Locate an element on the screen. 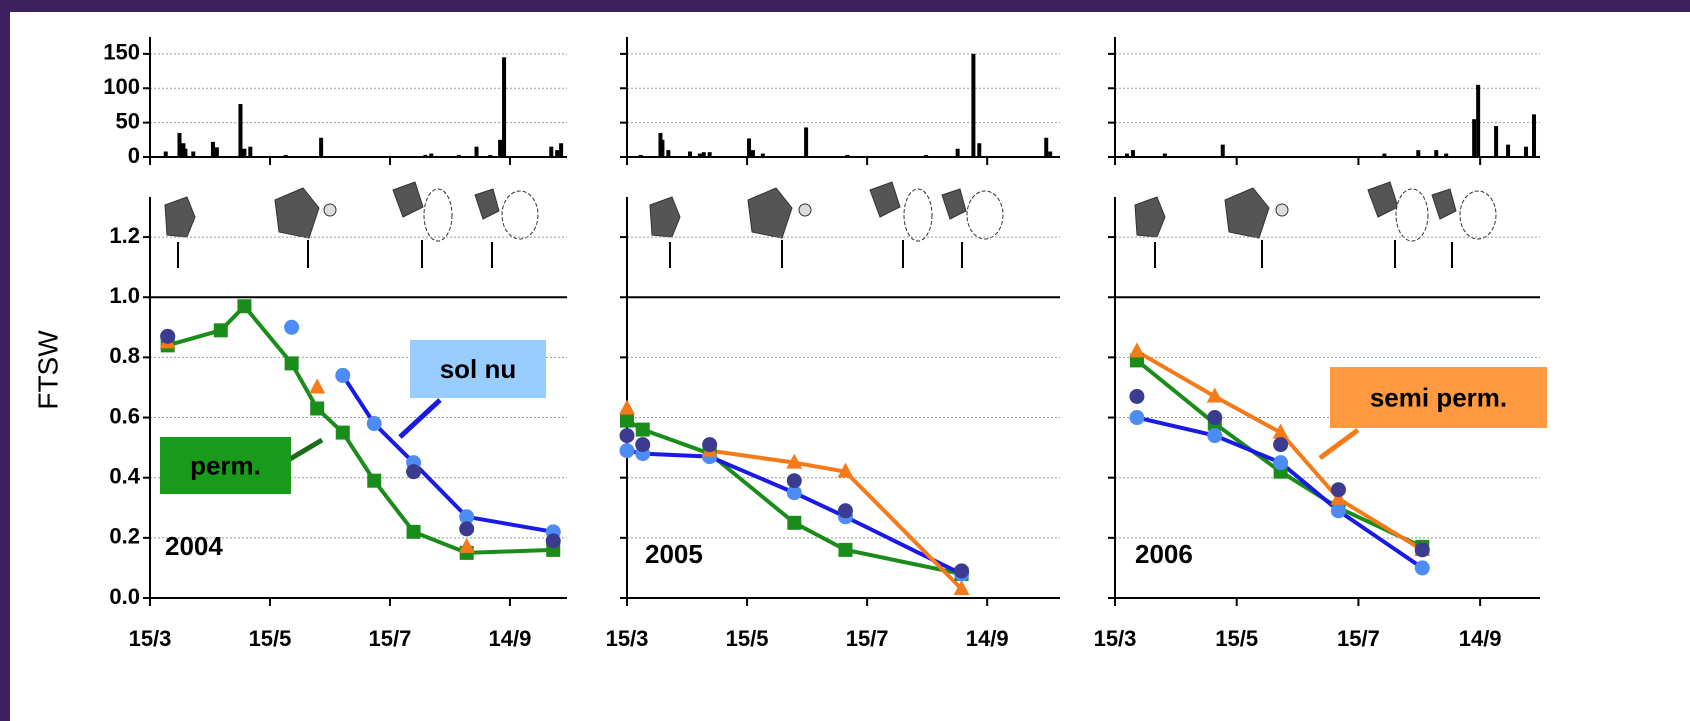 The image size is (1690, 721). callout-box is located at coordinates (225, 465).